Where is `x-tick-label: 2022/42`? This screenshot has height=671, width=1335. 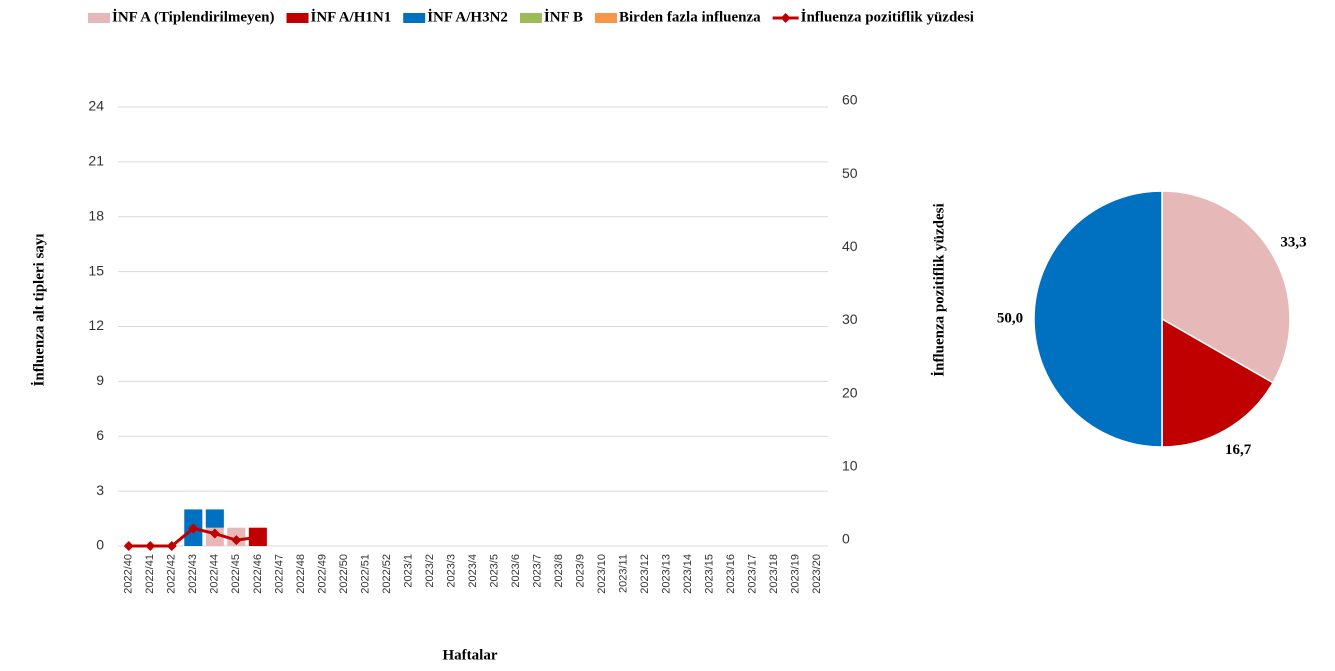
x-tick-label: 2022/42 is located at coordinates (172, 574).